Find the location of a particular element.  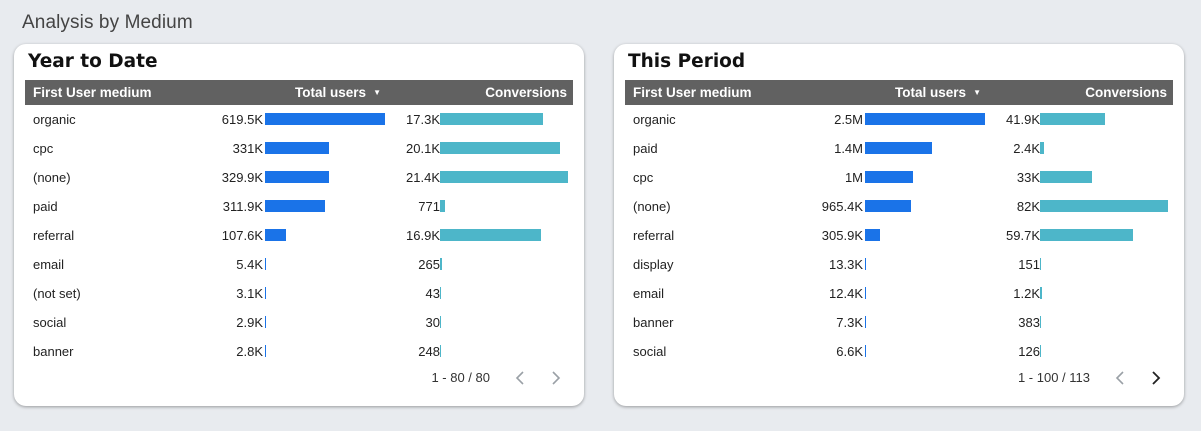

section-title: Analysis by Medium is located at coordinates (107, 22).